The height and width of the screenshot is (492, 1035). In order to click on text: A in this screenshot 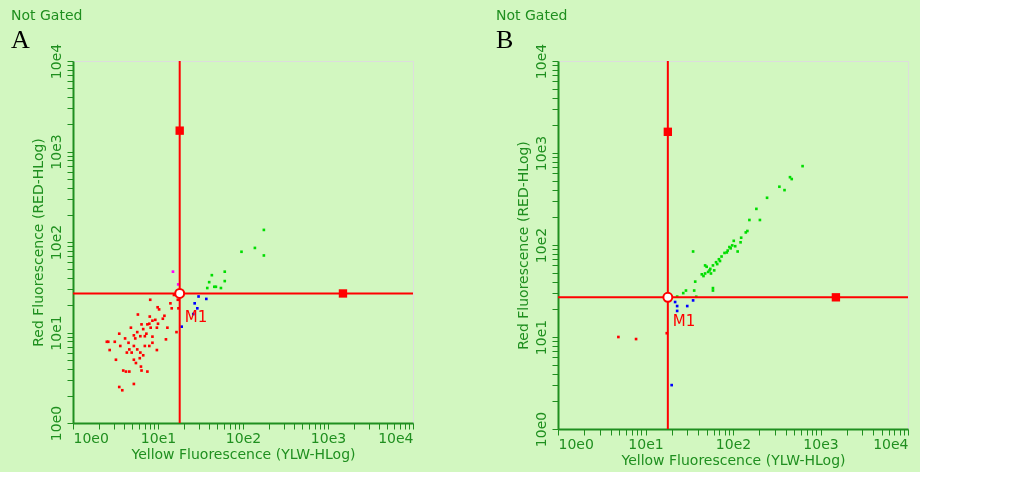, I will do `click(20, 39)`.